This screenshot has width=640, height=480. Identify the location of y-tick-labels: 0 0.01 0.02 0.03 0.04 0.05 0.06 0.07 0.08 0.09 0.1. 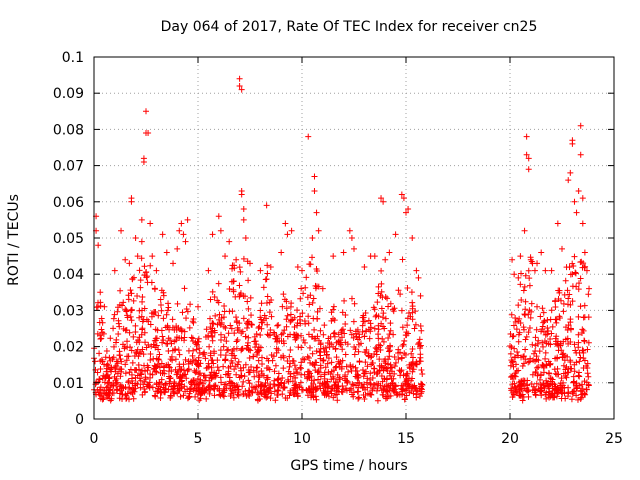
(68, 239).